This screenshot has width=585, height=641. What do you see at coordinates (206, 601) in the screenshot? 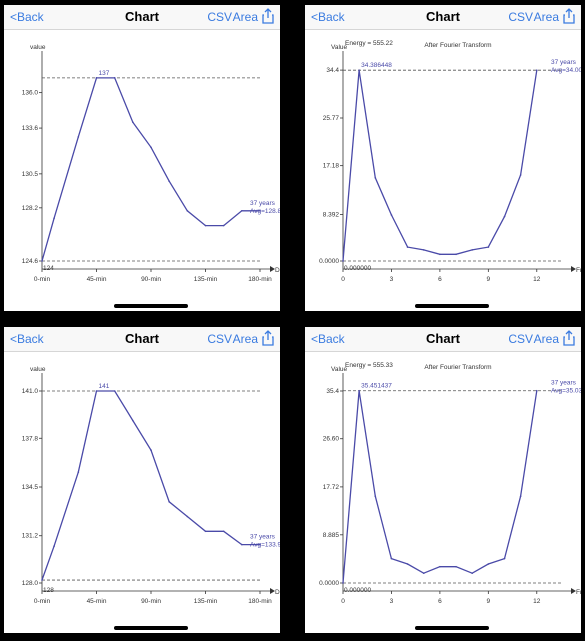
I see `x-tick-label: 135-min` at bounding box center [206, 601].